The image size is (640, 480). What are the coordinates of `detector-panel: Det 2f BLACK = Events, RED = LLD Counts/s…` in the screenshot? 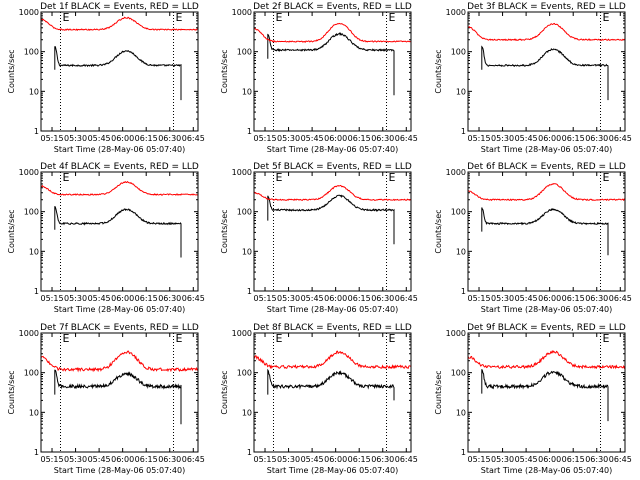 It's located at (319, 78).